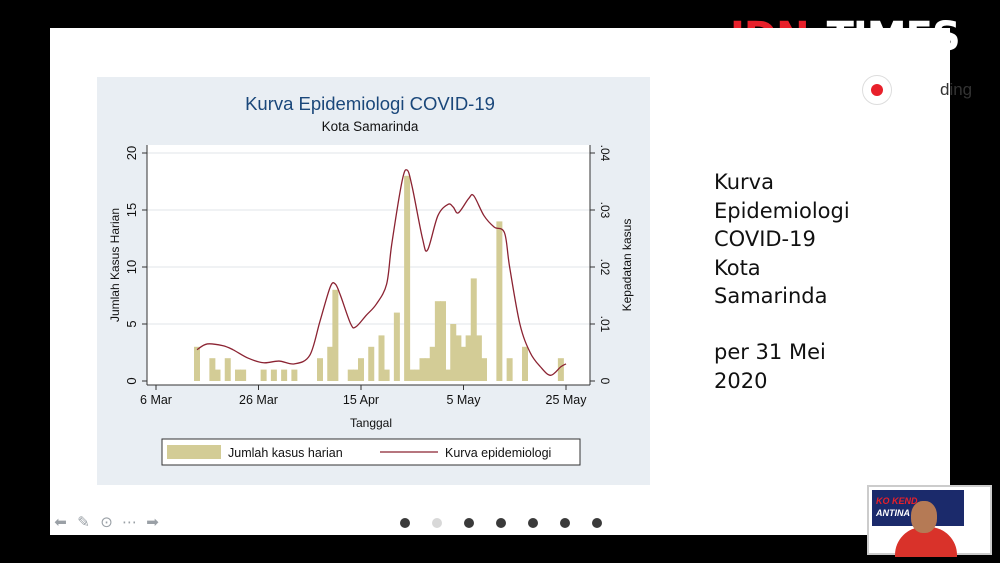 The height and width of the screenshot is (563, 1000). Describe the element at coordinates (60, 522) in the screenshot. I see `arrow-left-icon: ⬅` at that location.